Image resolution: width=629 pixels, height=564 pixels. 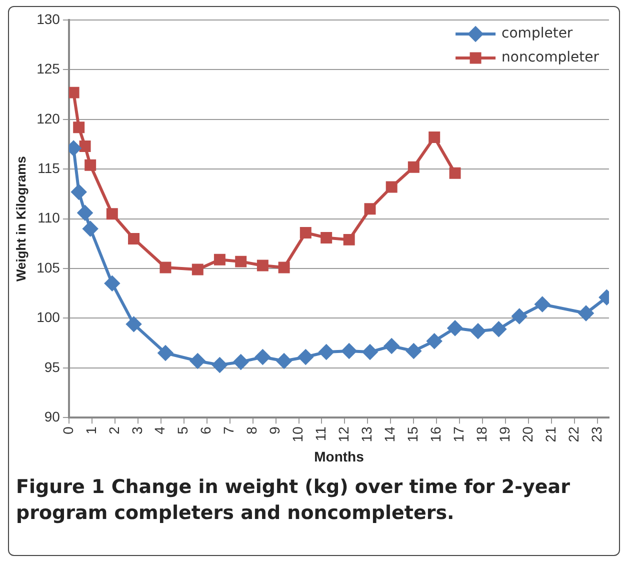 What do you see at coordinates (298, 434) in the screenshot?
I see `x-tick-label: 10` at bounding box center [298, 434].